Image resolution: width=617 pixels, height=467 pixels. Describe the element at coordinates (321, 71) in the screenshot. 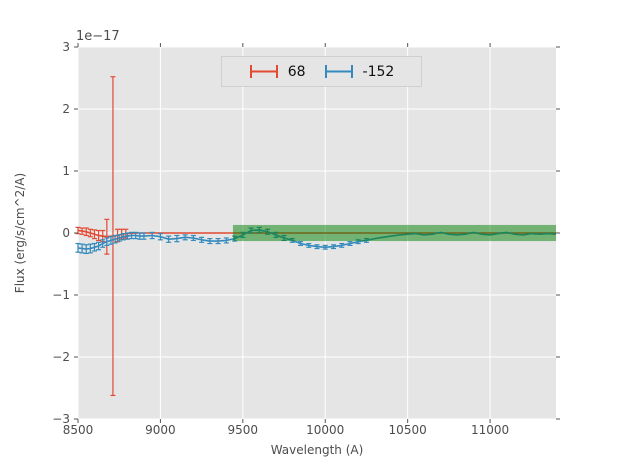

I see `legend: 68 -152` at that location.